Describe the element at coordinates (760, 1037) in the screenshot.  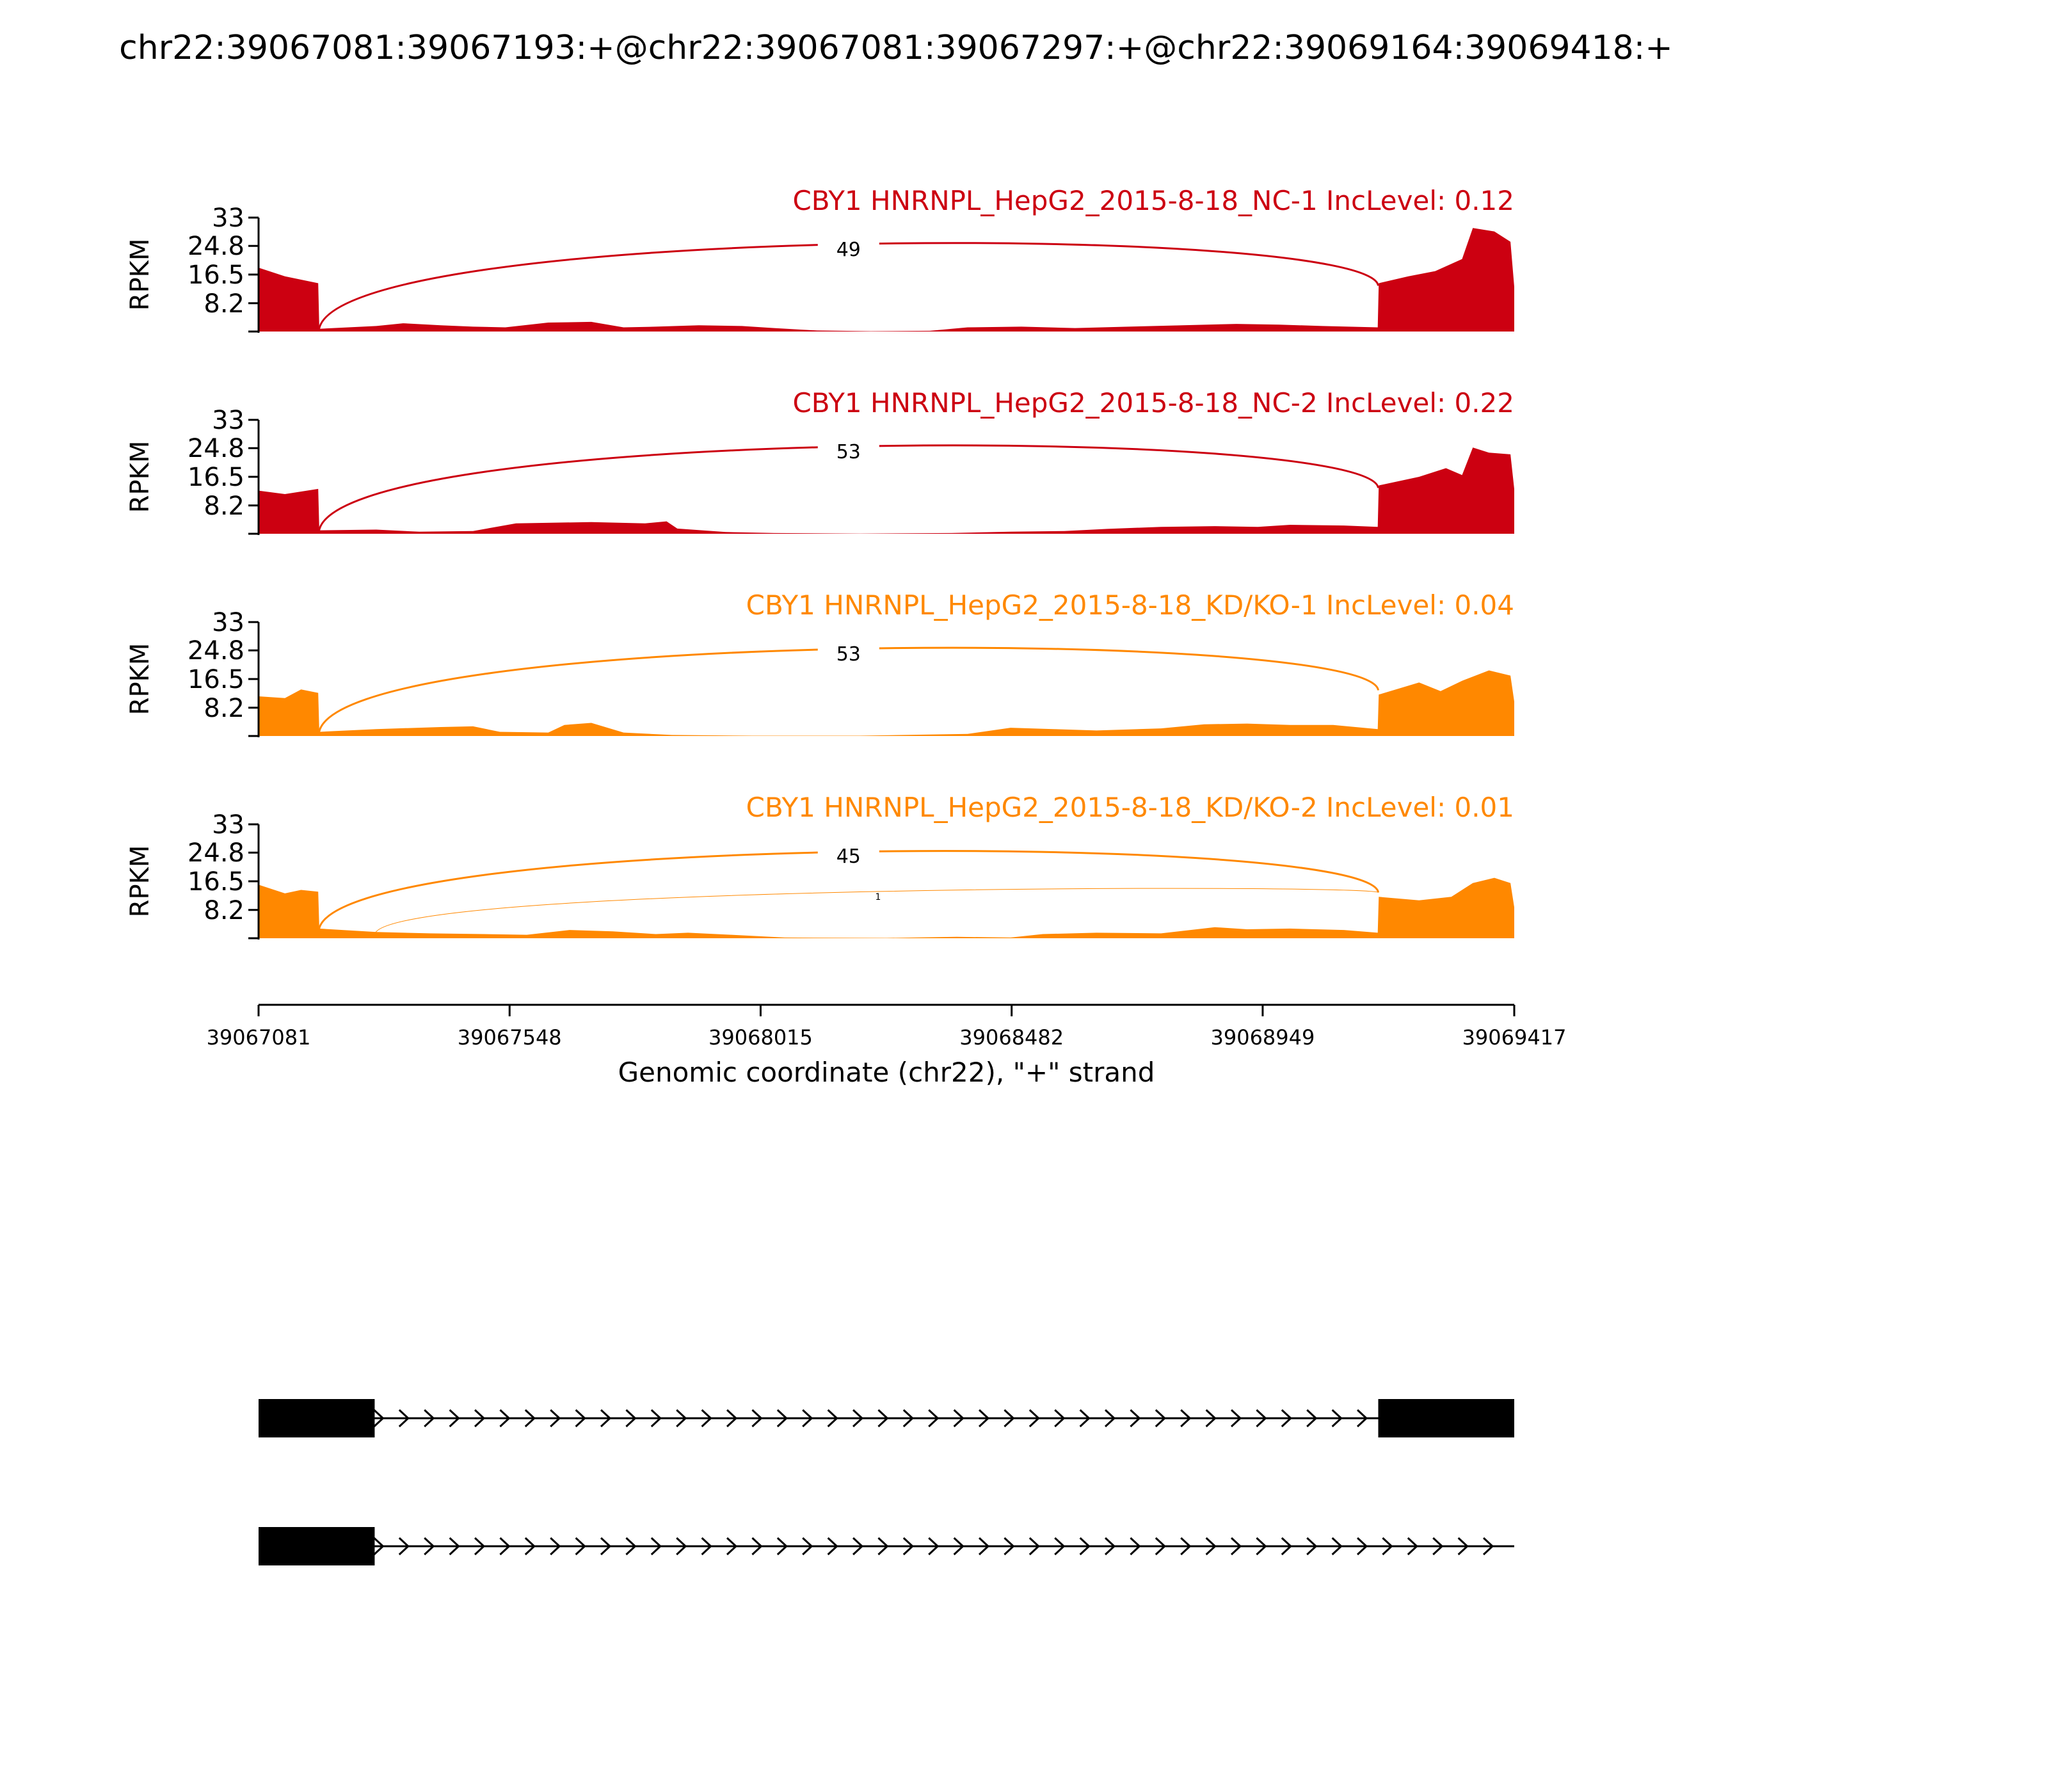
I see `x-tick-label: 39068015` at that location.